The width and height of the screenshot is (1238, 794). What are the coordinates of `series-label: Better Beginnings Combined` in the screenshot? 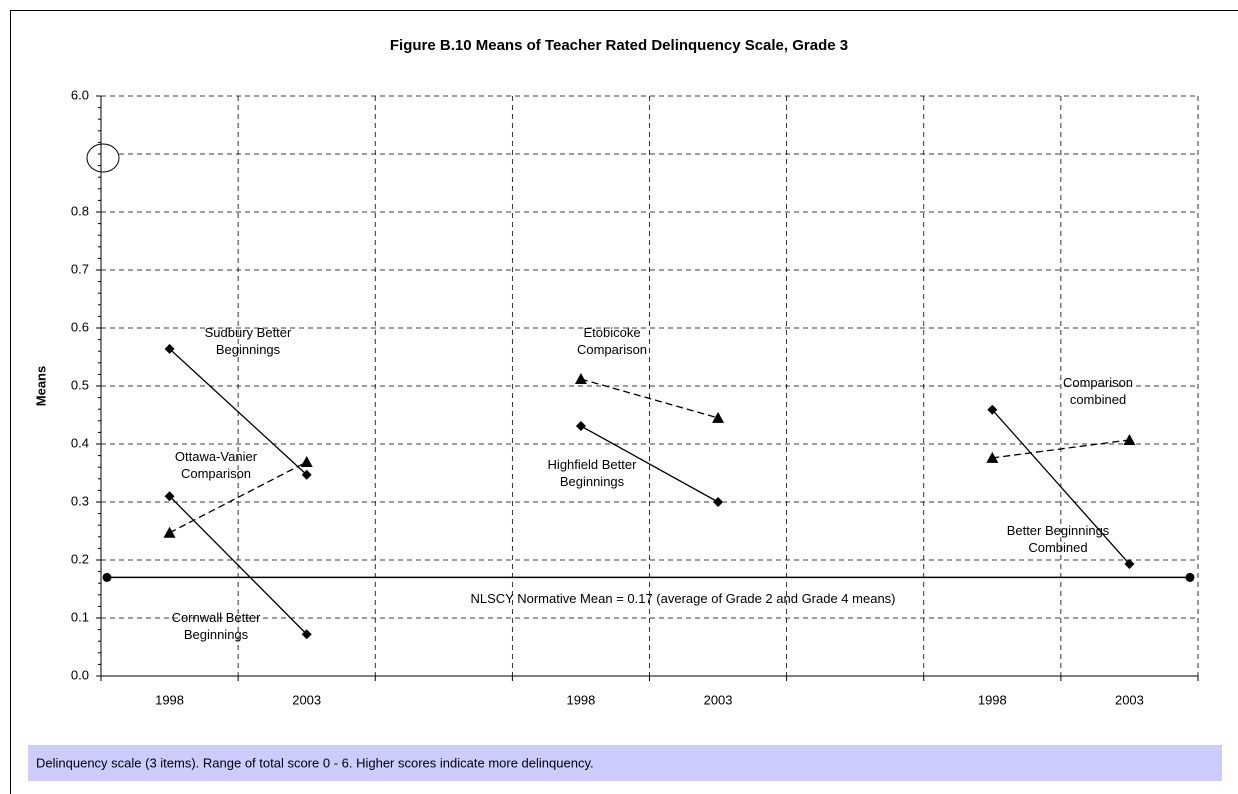 It's located at (1058, 539).